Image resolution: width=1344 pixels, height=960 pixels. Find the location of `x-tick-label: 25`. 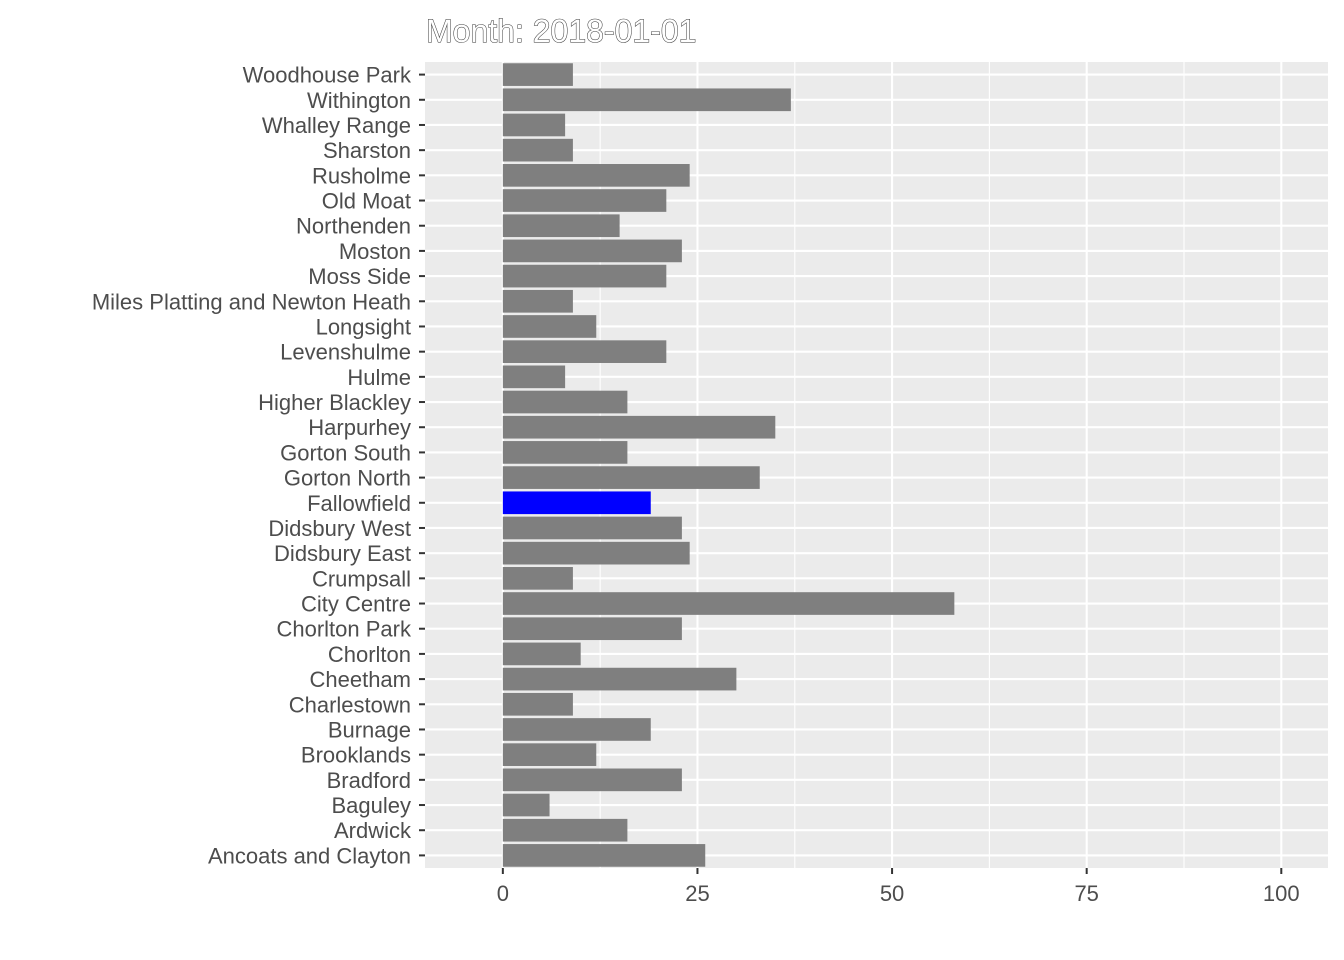

x-tick-label: 25 is located at coordinates (697, 893).